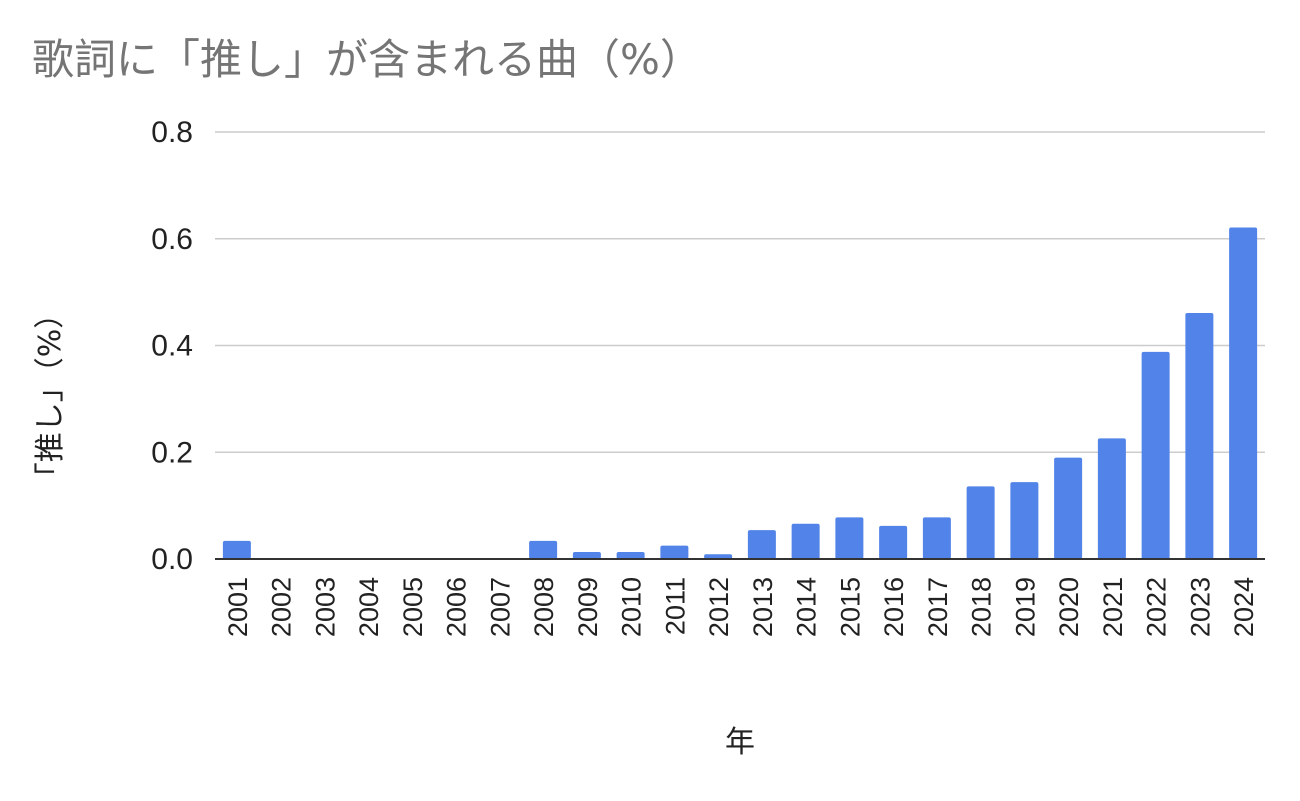 The height and width of the screenshot is (801, 1300). Describe the element at coordinates (938, 607) in the screenshot. I see `x-tick-label-2017: 2017` at that location.